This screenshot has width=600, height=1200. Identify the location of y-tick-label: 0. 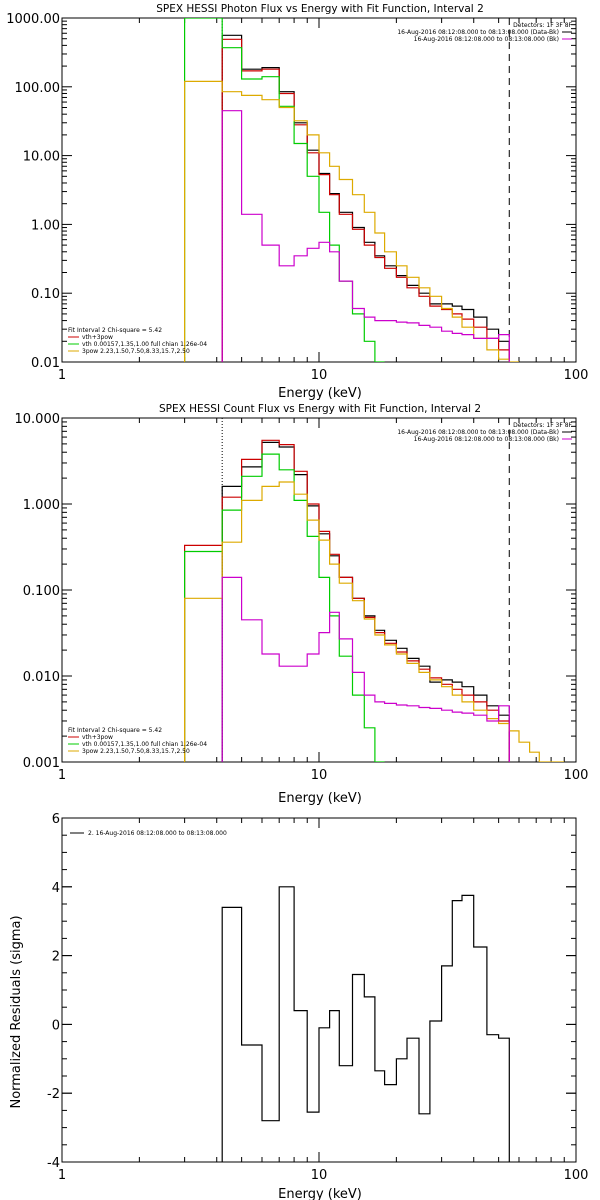
(56, 1025).